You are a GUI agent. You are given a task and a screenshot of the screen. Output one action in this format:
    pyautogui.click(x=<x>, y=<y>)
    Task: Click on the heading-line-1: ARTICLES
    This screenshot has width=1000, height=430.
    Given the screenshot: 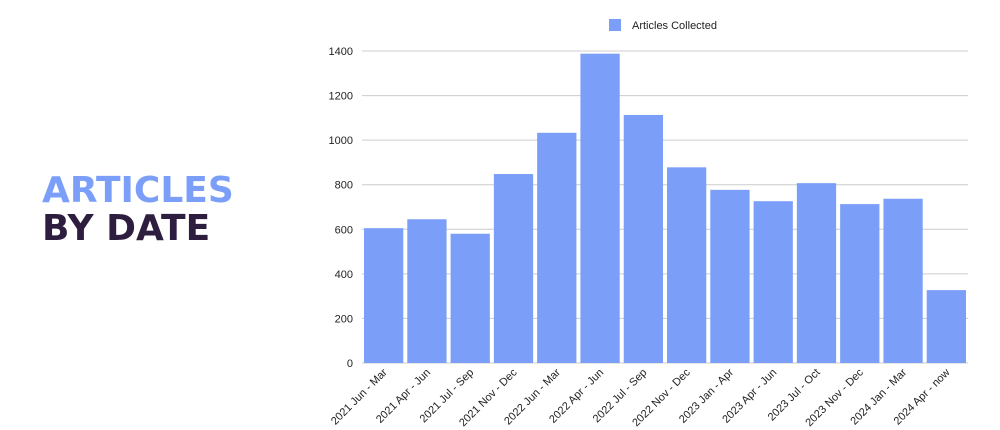 What is the action you would take?
    pyautogui.click(x=138, y=190)
    